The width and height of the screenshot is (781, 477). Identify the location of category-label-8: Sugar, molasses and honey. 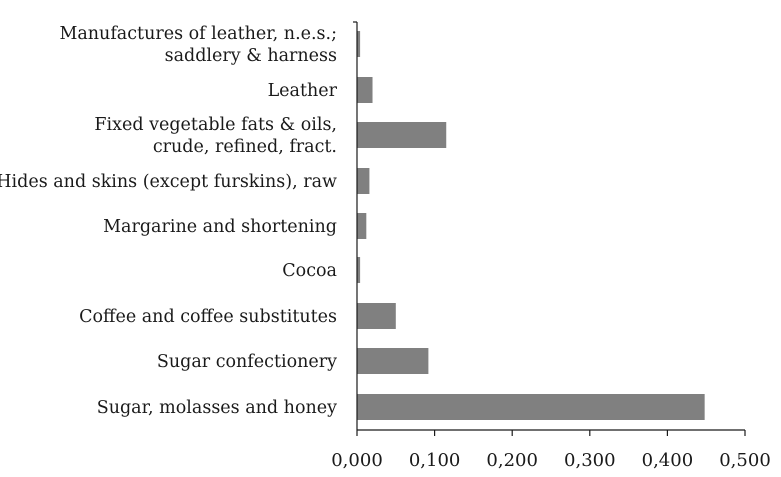
(217, 408).